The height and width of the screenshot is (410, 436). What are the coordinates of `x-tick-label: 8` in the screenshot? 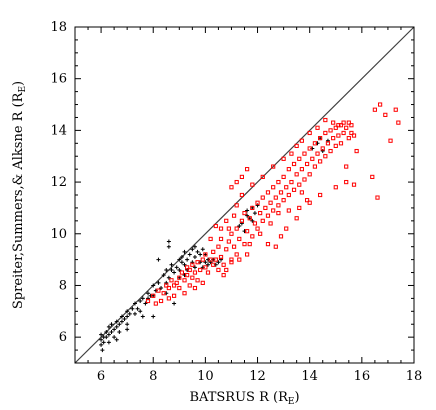 It's located at (153, 376).